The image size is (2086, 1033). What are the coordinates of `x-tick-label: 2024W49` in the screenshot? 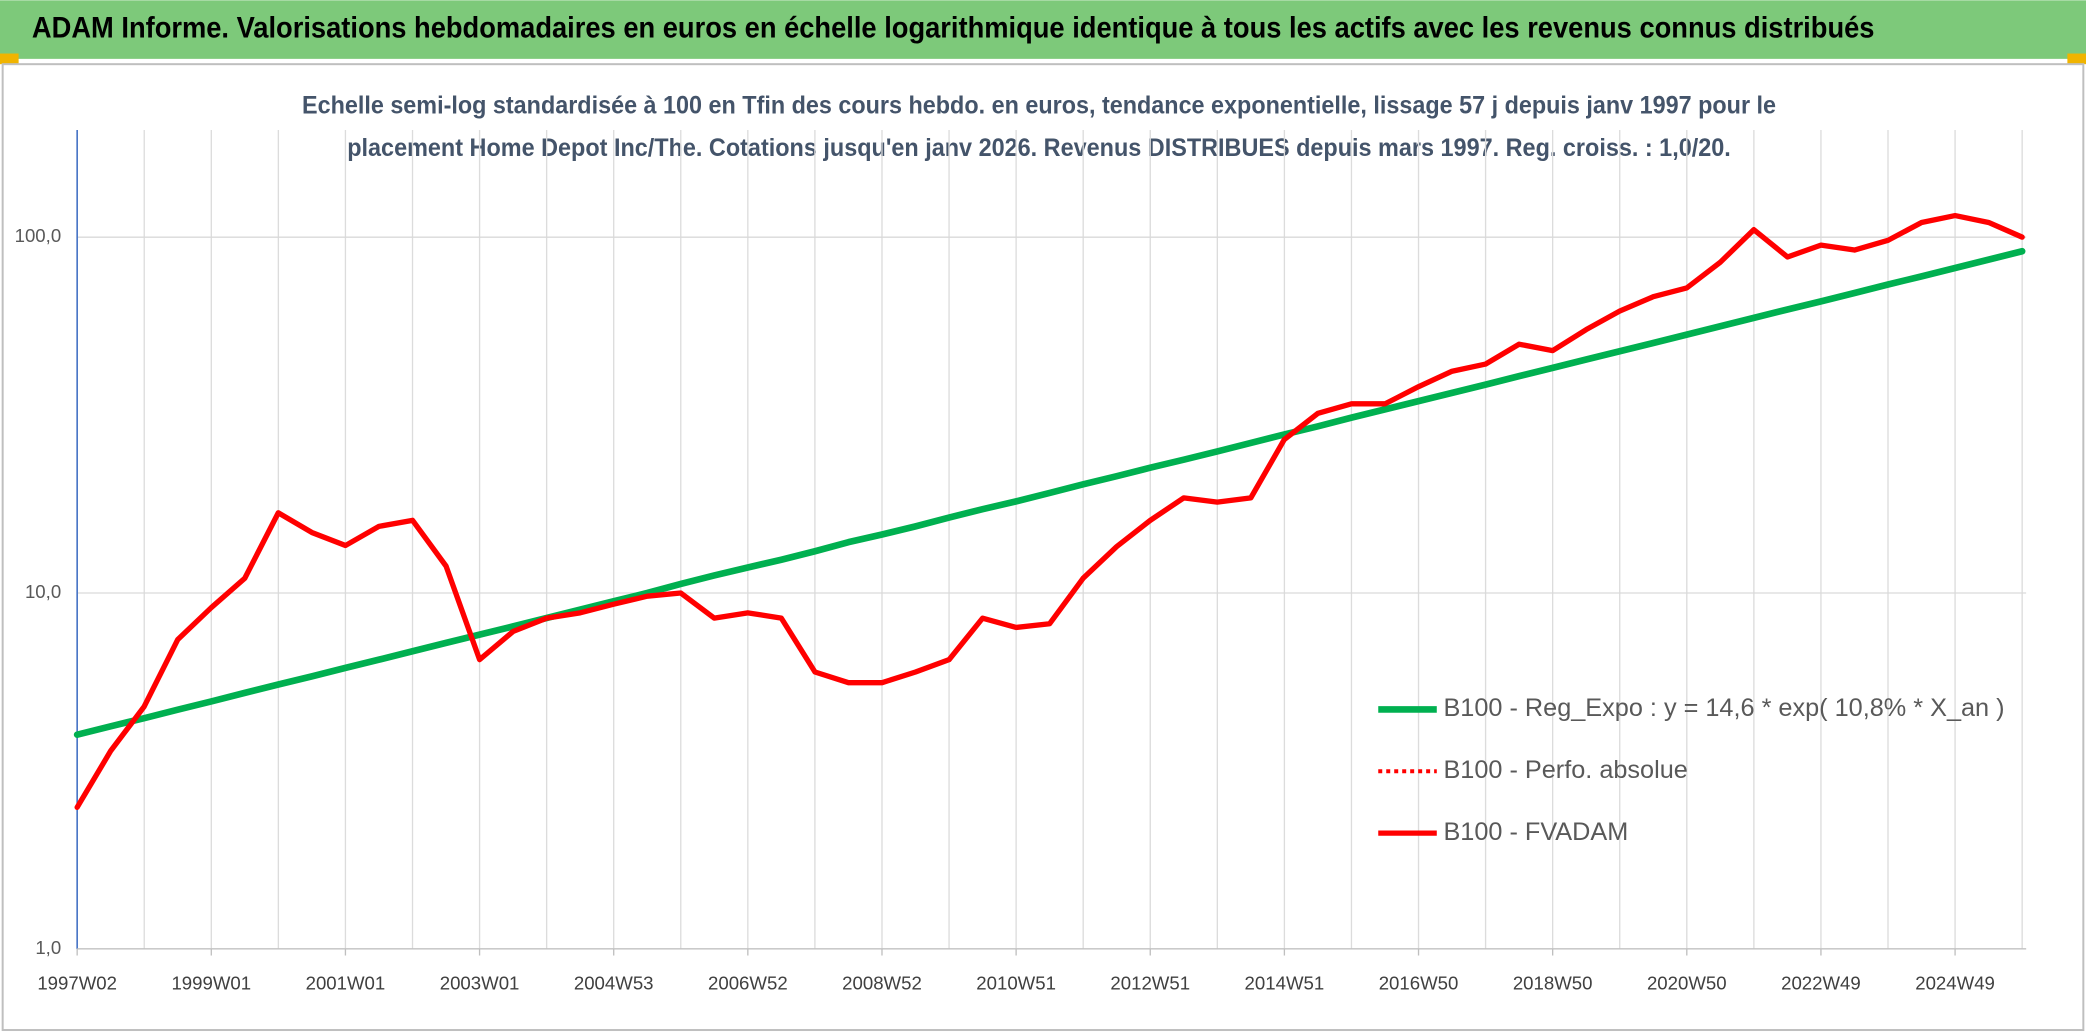 It's located at (1955, 983).